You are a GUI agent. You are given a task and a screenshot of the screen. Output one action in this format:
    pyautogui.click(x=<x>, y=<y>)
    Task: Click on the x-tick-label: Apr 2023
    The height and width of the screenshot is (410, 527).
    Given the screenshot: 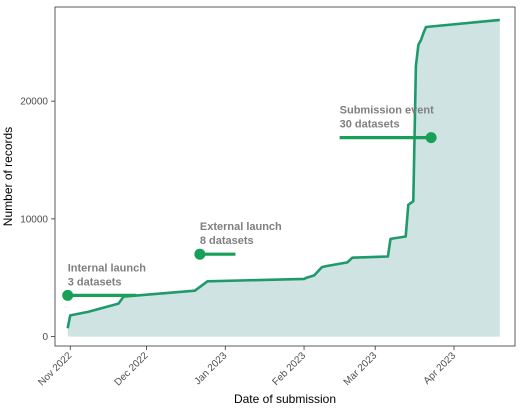 What is the action you would take?
    pyautogui.click(x=440, y=368)
    